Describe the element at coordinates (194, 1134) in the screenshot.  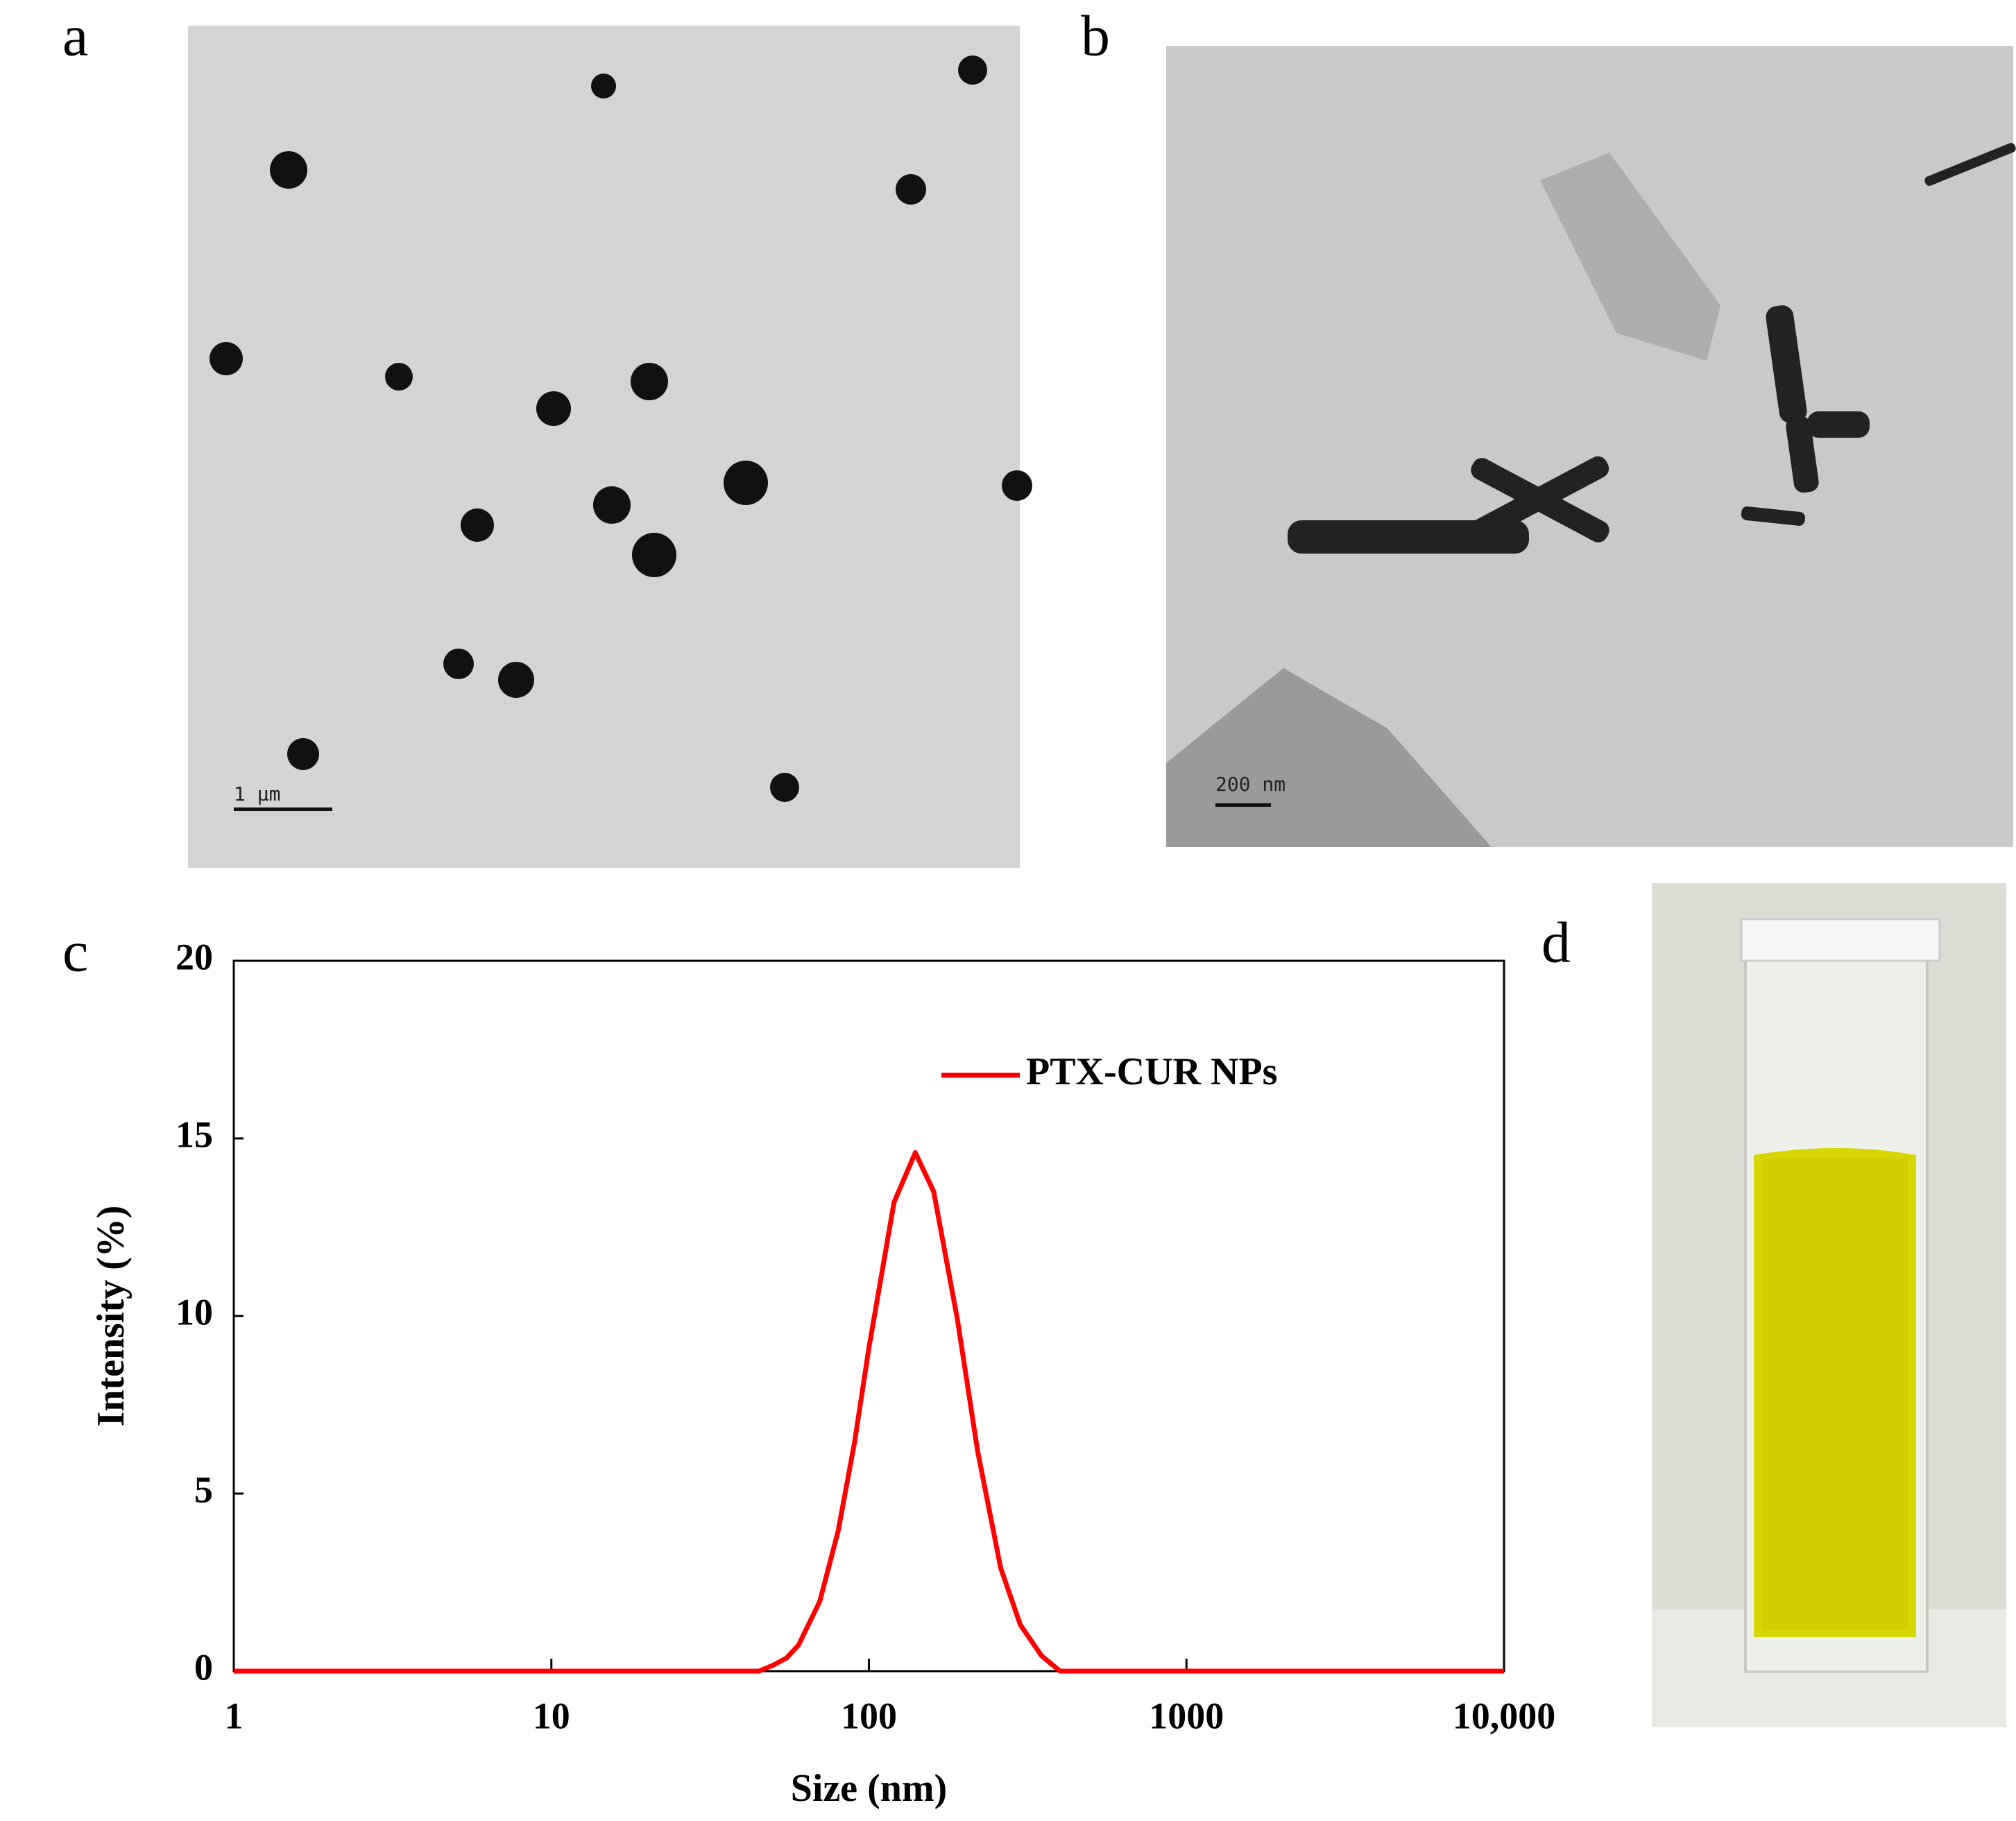
I see `y-tick-label: 15` at that location.